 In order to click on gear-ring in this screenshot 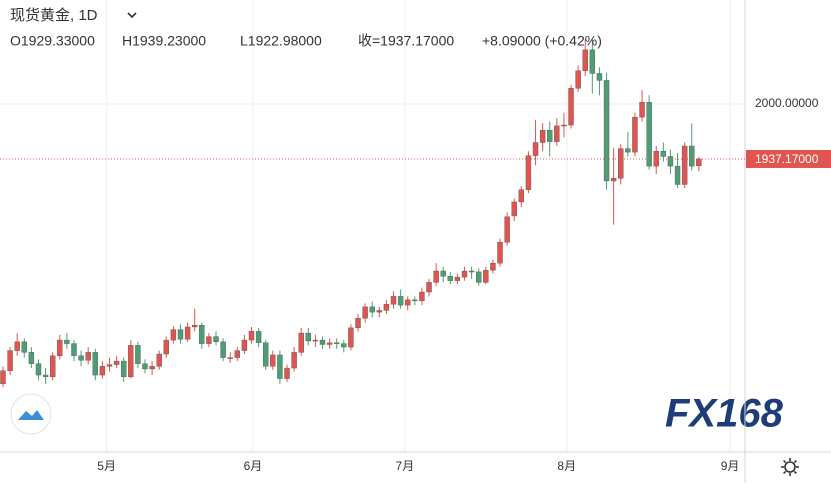, I will do `click(790, 467)`.